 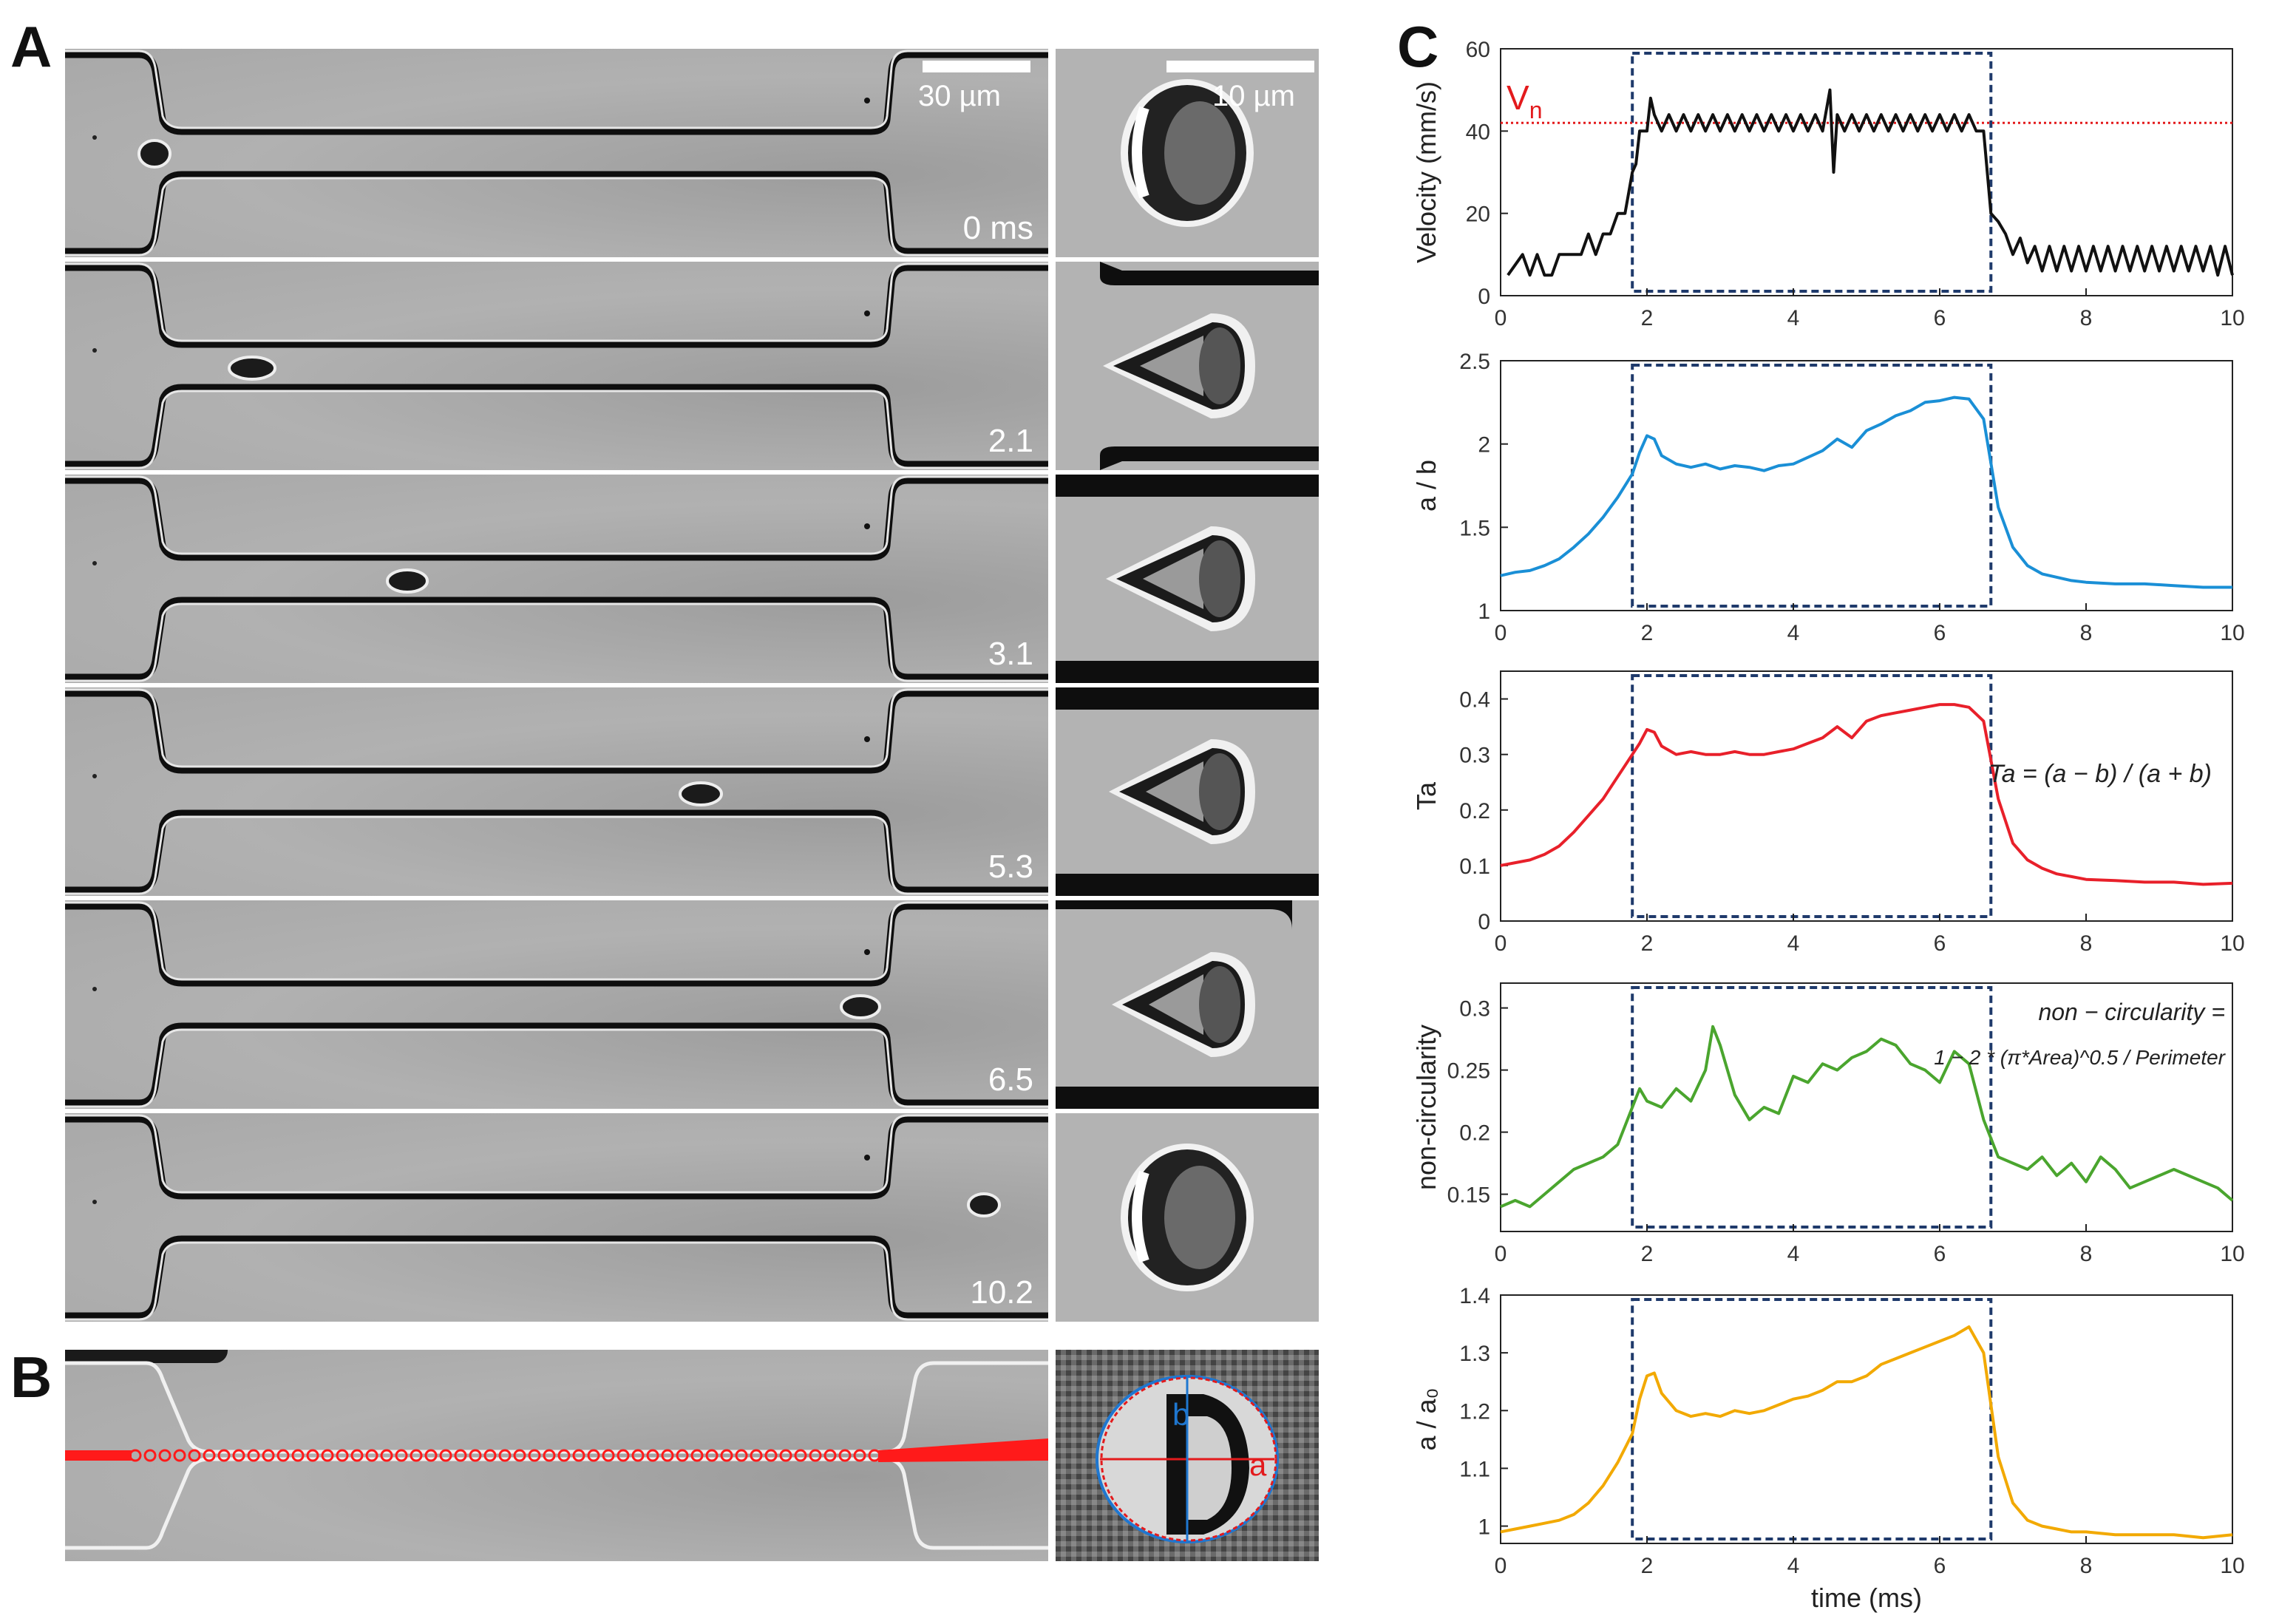 What do you see at coordinates (1478, 50) in the screenshot?
I see `y-tick-label: 60` at bounding box center [1478, 50].